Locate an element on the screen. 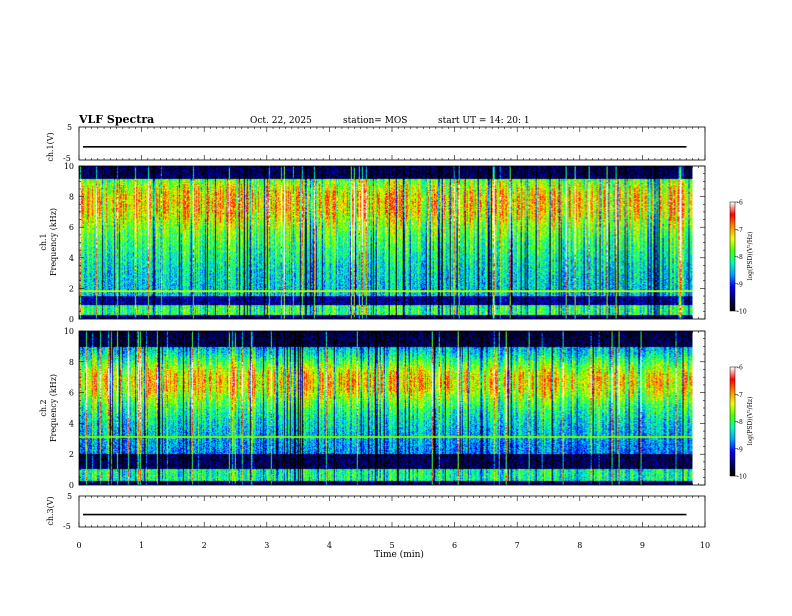 This screenshot has height=616, width=792. x-tick-label: 9 is located at coordinates (642, 545).